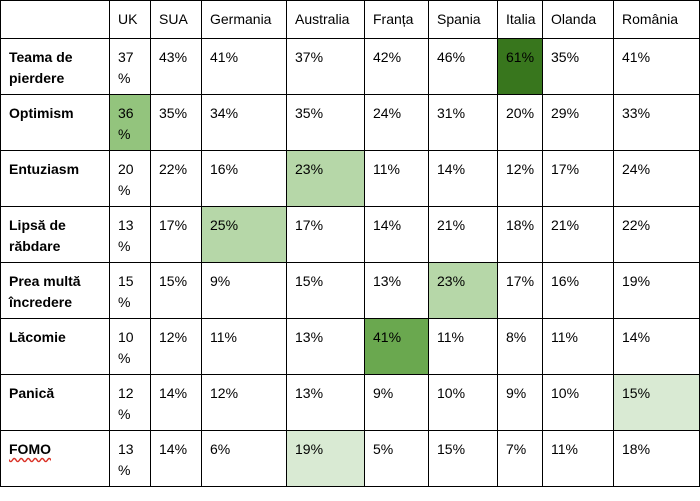 The width and height of the screenshot is (700, 501). What do you see at coordinates (130, 178) in the screenshot?
I see `table-cell: 20 %` at bounding box center [130, 178].